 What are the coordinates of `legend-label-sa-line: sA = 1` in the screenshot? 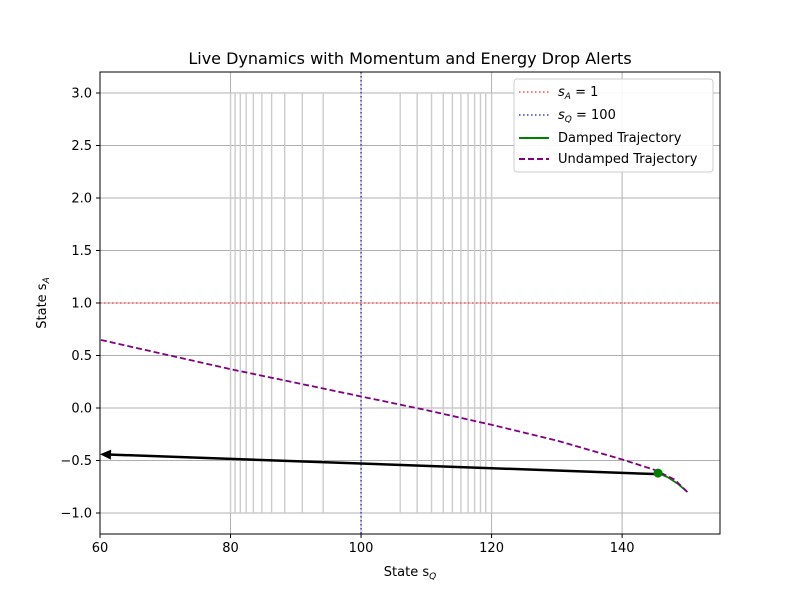 It's located at (578, 93).